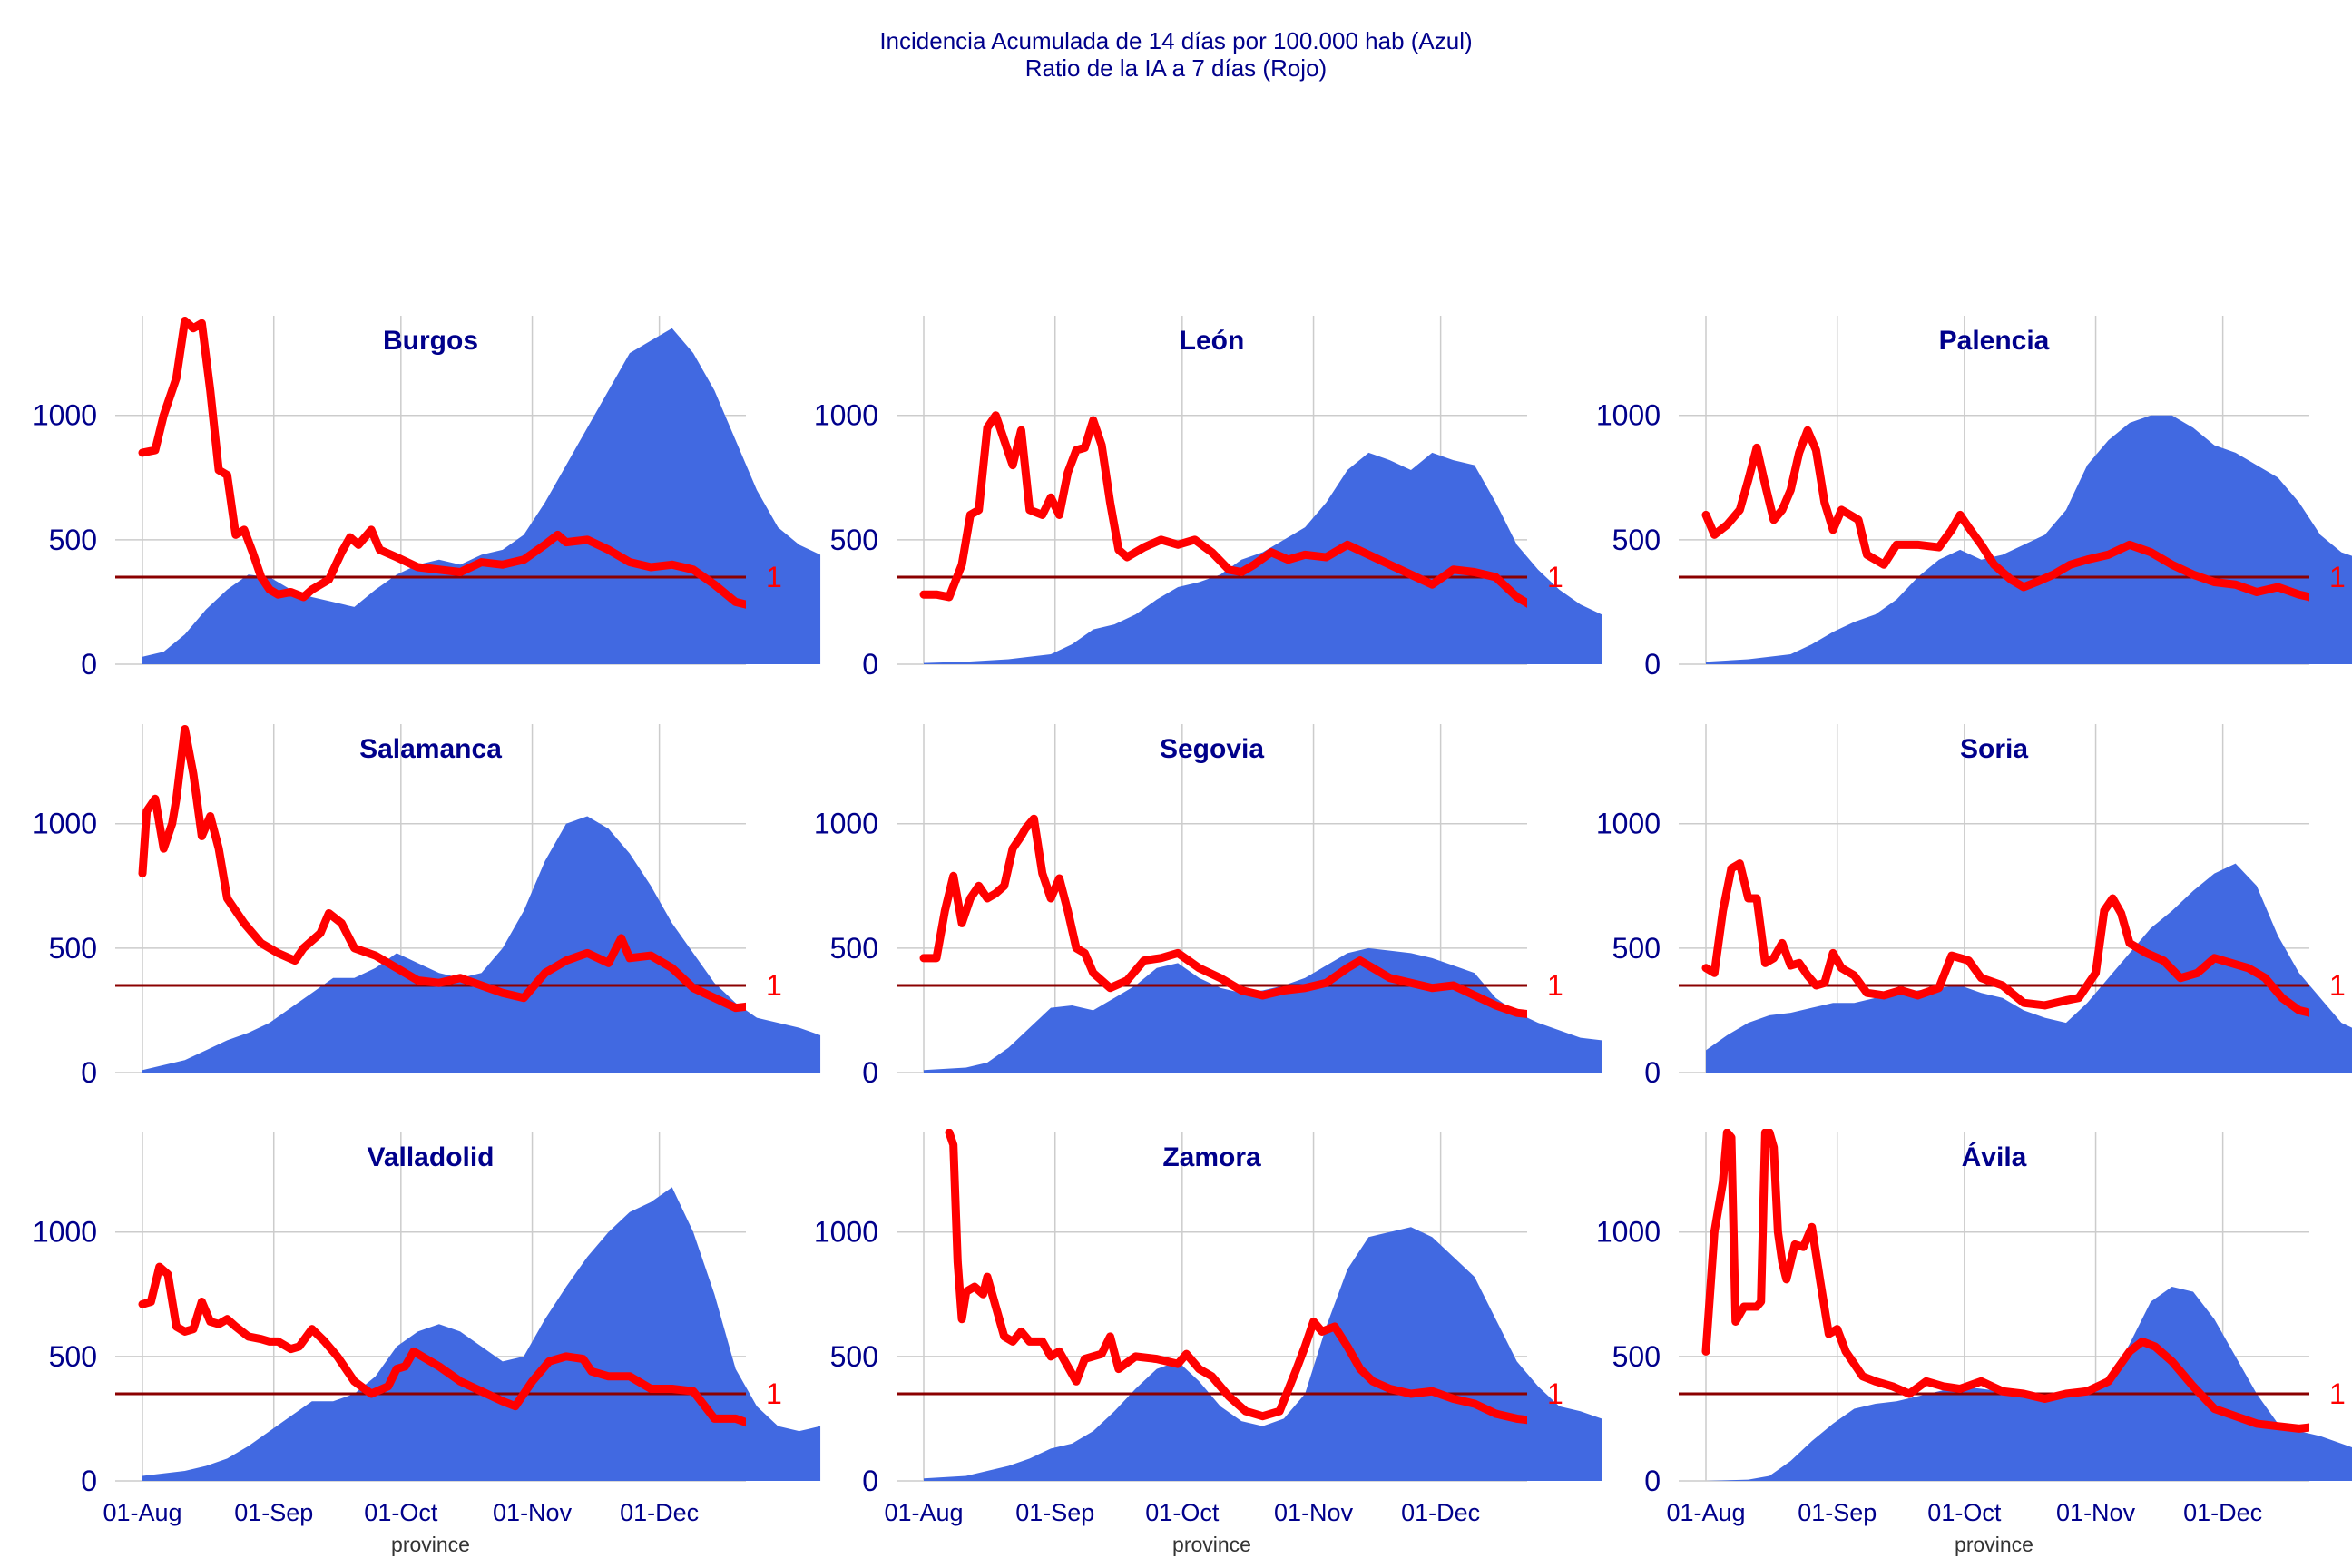 The width and height of the screenshot is (2352, 1568). I want to click on panel-salamanca: 0 500 1000 1 Salamanca, so click(427, 906).